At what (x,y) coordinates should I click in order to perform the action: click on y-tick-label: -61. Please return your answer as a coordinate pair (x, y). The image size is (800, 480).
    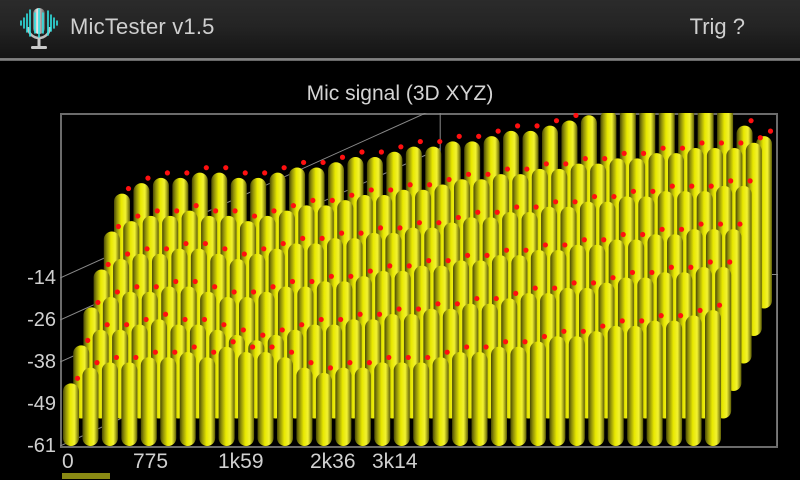
    Looking at the image, I should click on (41, 446).